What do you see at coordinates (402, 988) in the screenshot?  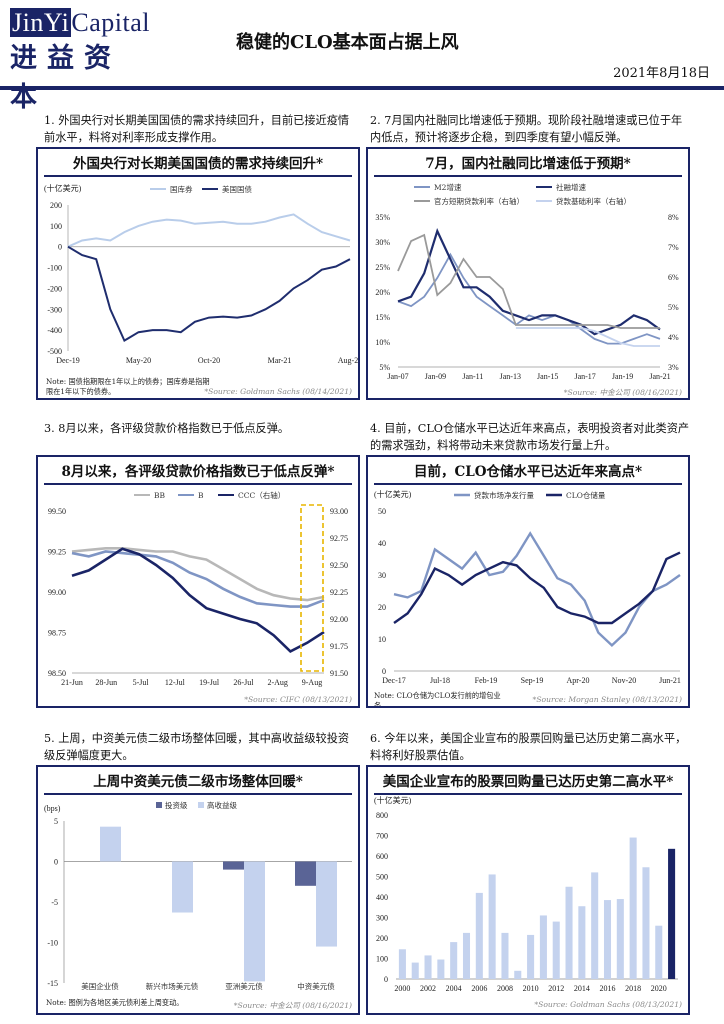 I see `x-tick-label: 2000` at bounding box center [402, 988].